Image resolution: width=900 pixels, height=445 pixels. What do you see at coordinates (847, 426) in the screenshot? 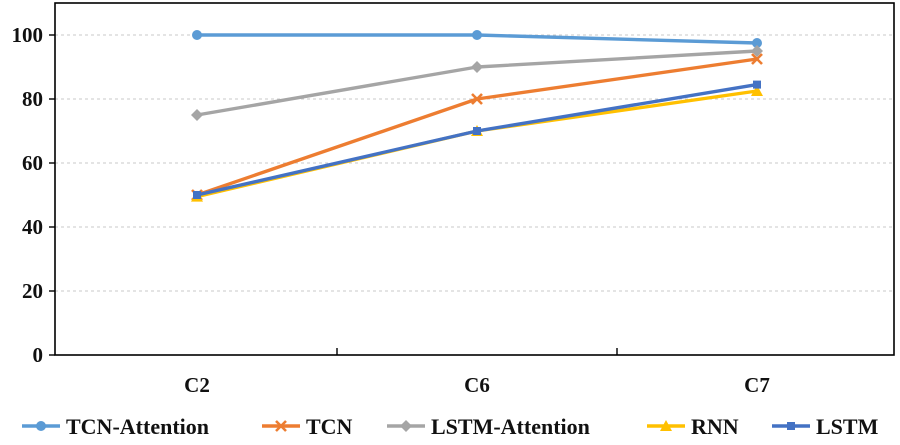
I see `legend-label-lstm: LSTM` at bounding box center [847, 426].